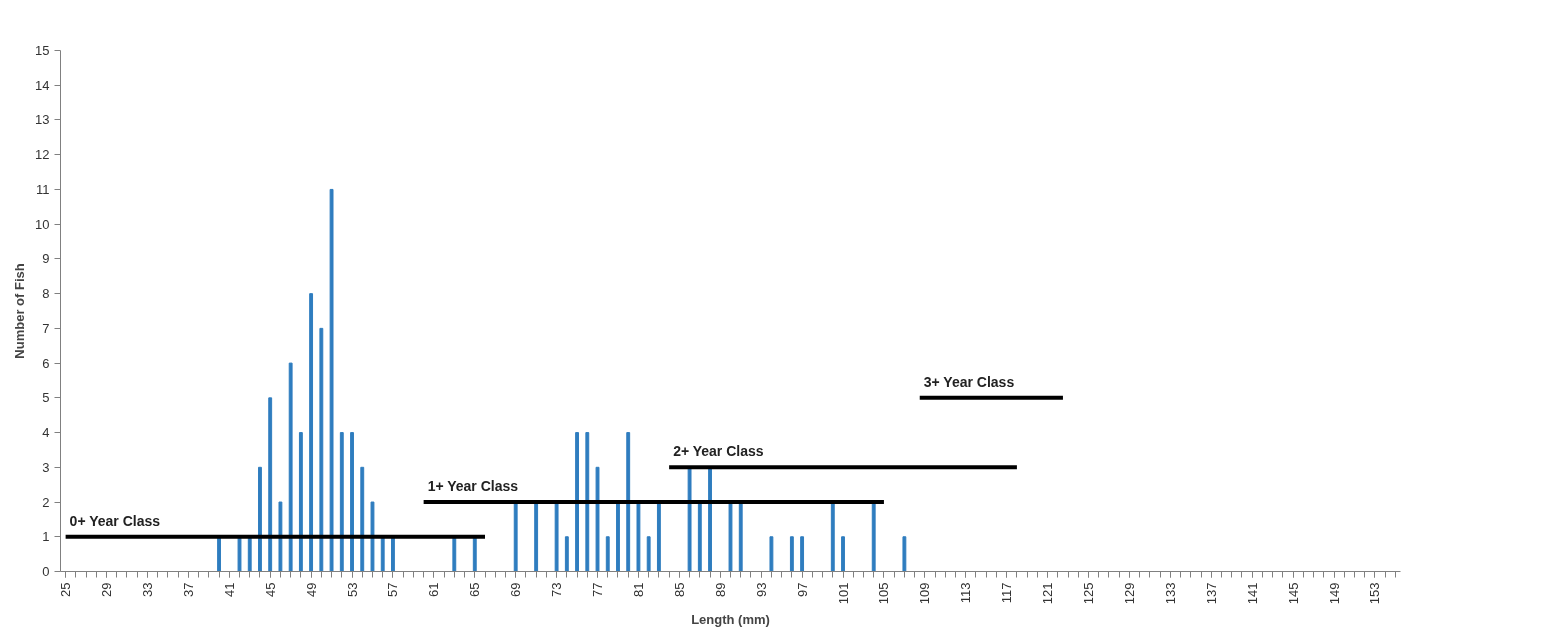 The width and height of the screenshot is (1545, 643). What do you see at coordinates (46, 398) in the screenshot?
I see `y-tick-label: 5` at bounding box center [46, 398].